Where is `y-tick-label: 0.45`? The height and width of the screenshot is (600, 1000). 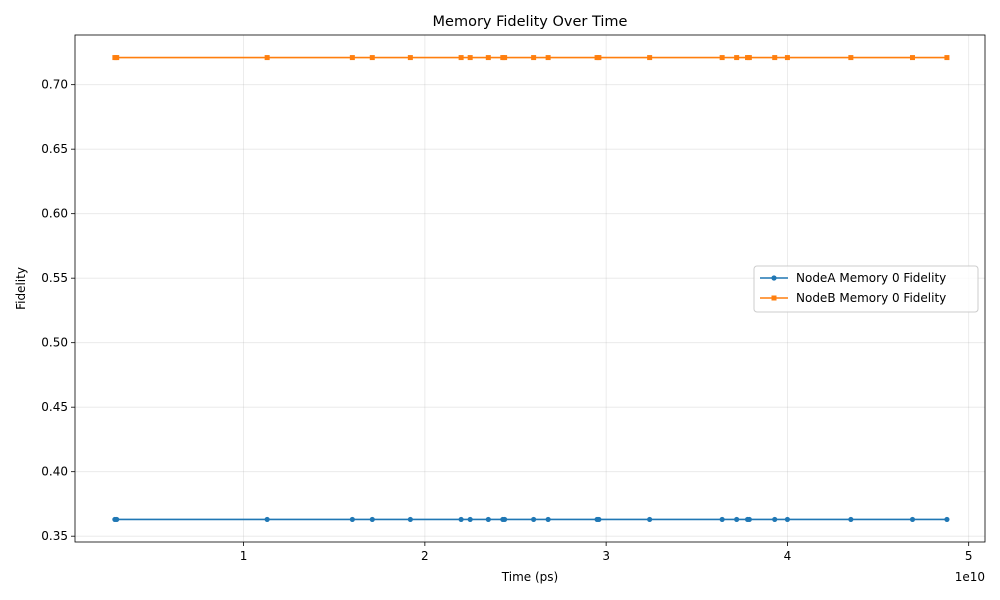
y-tick-label: 0.45 is located at coordinates (54, 407).